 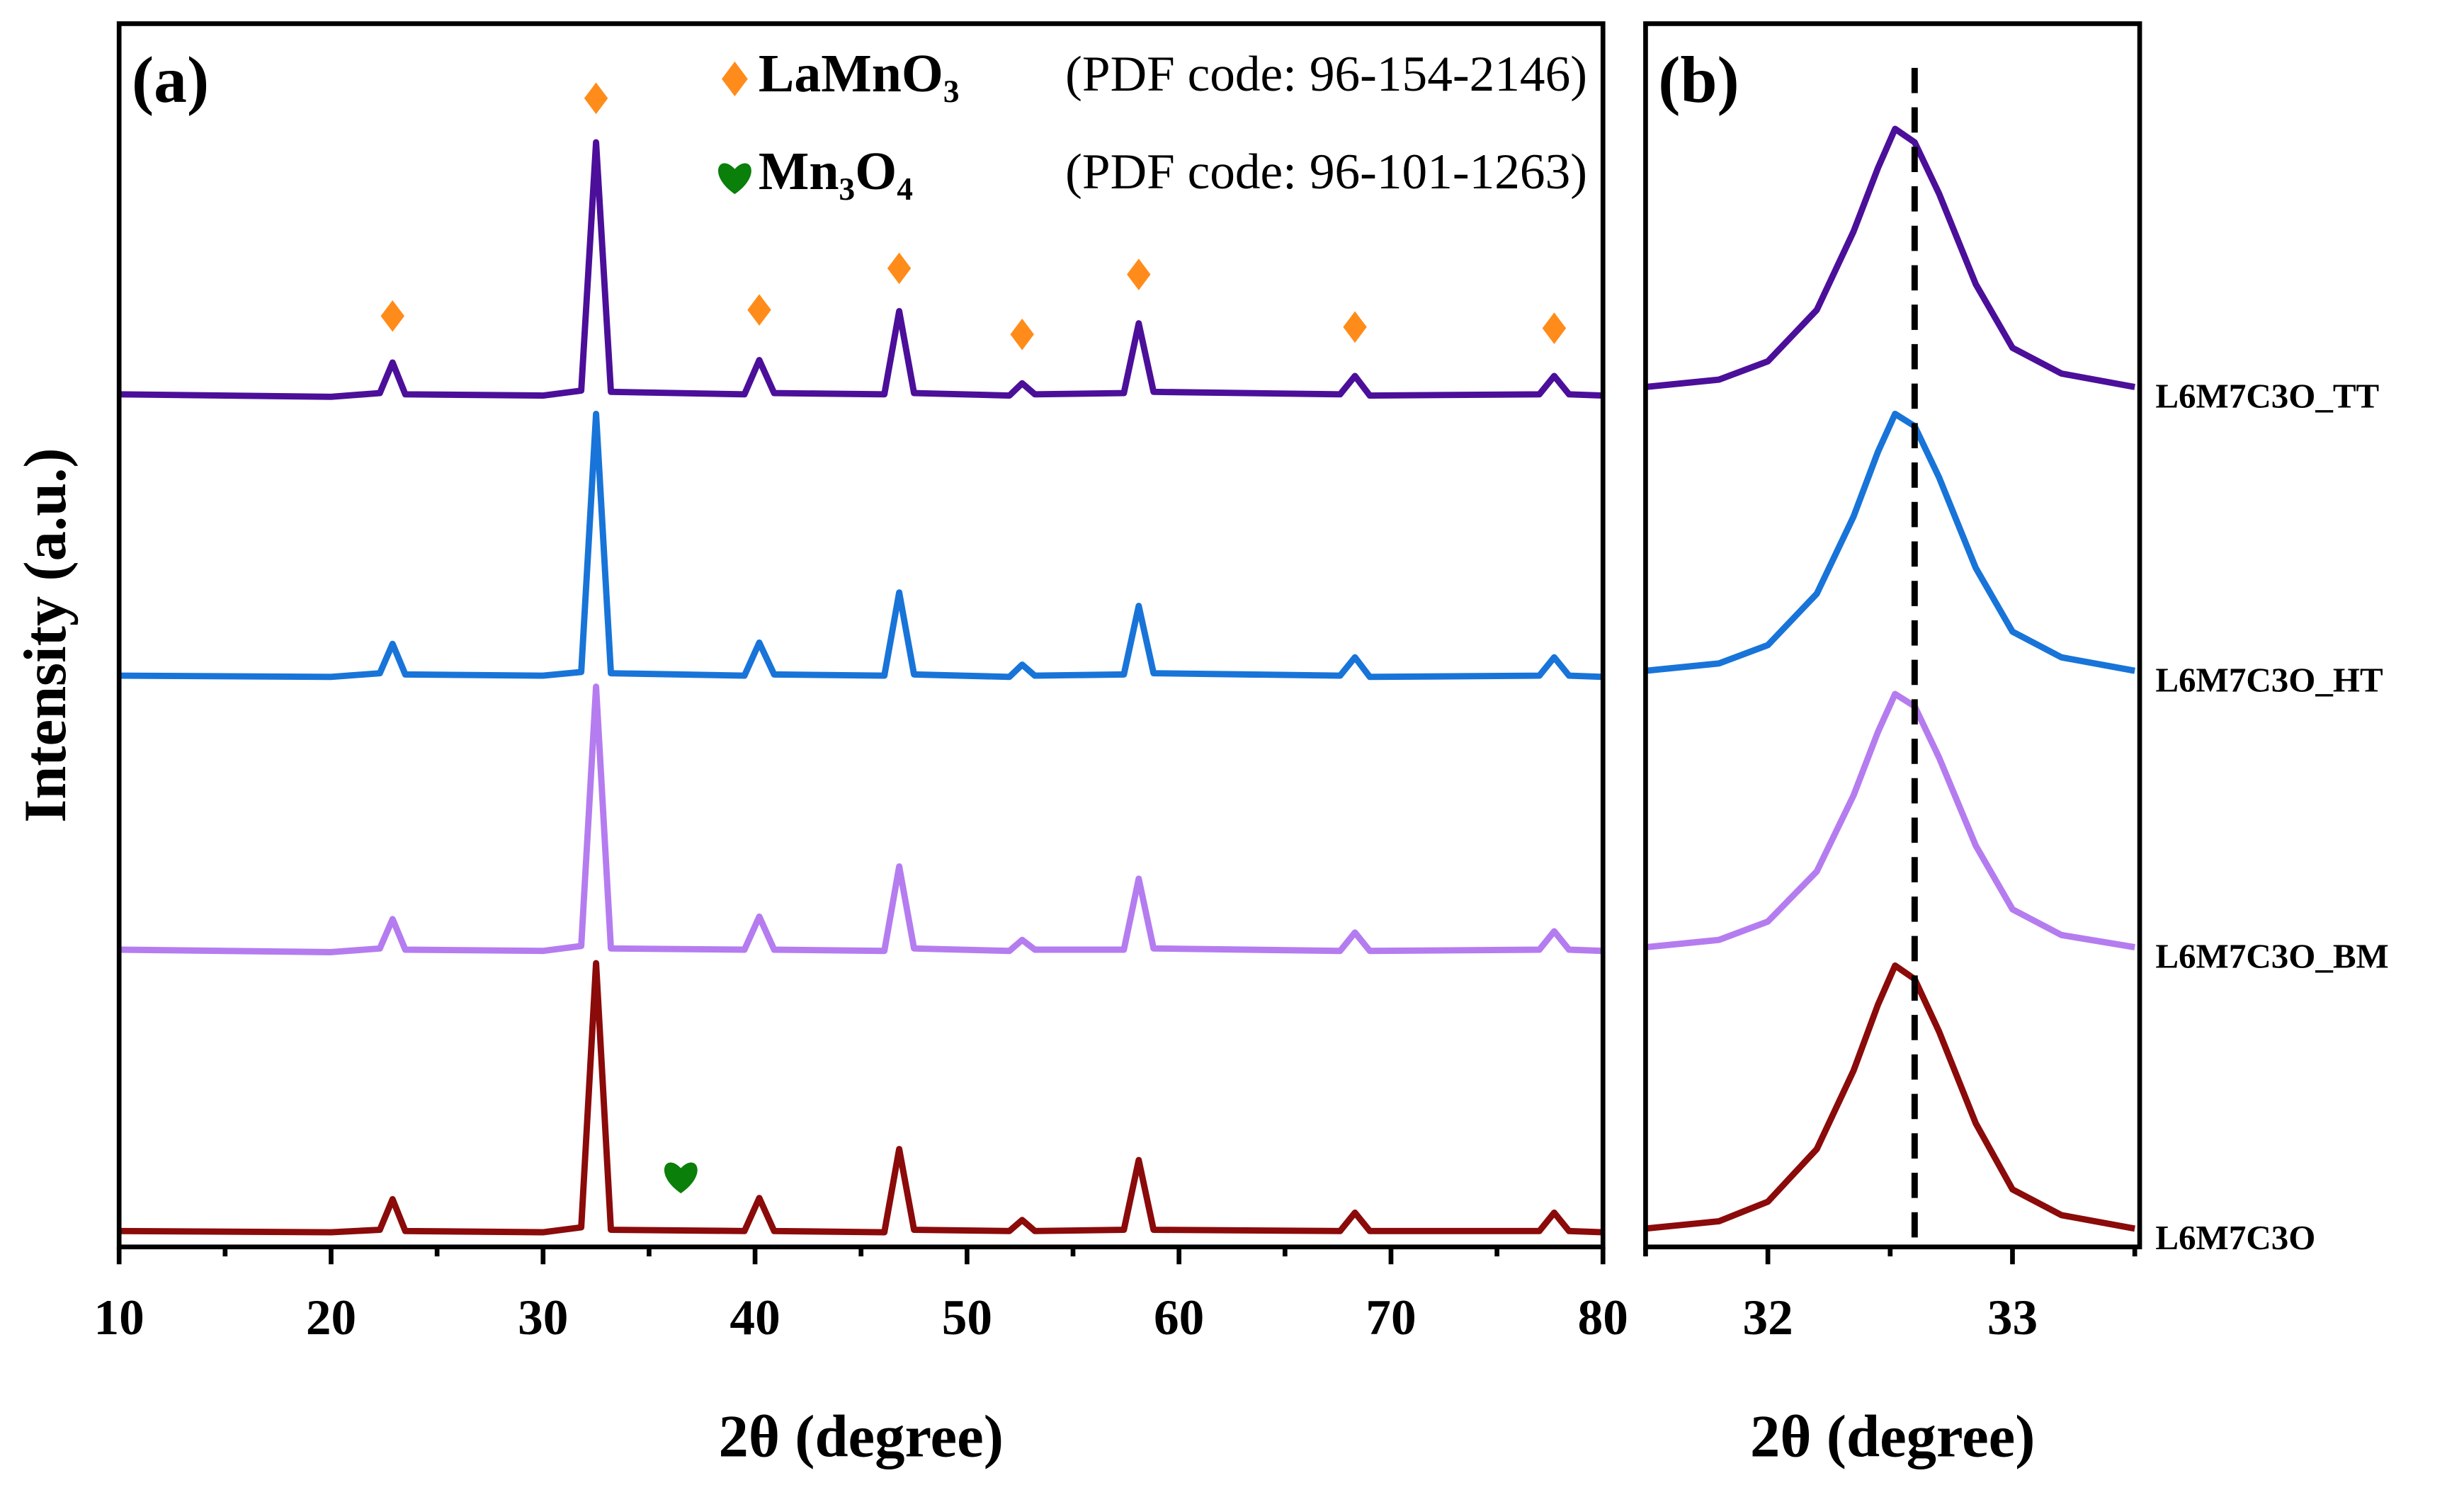 What do you see at coordinates (2267, 396) in the screenshot?
I see `series-label: L6M7C3O_TT` at bounding box center [2267, 396].